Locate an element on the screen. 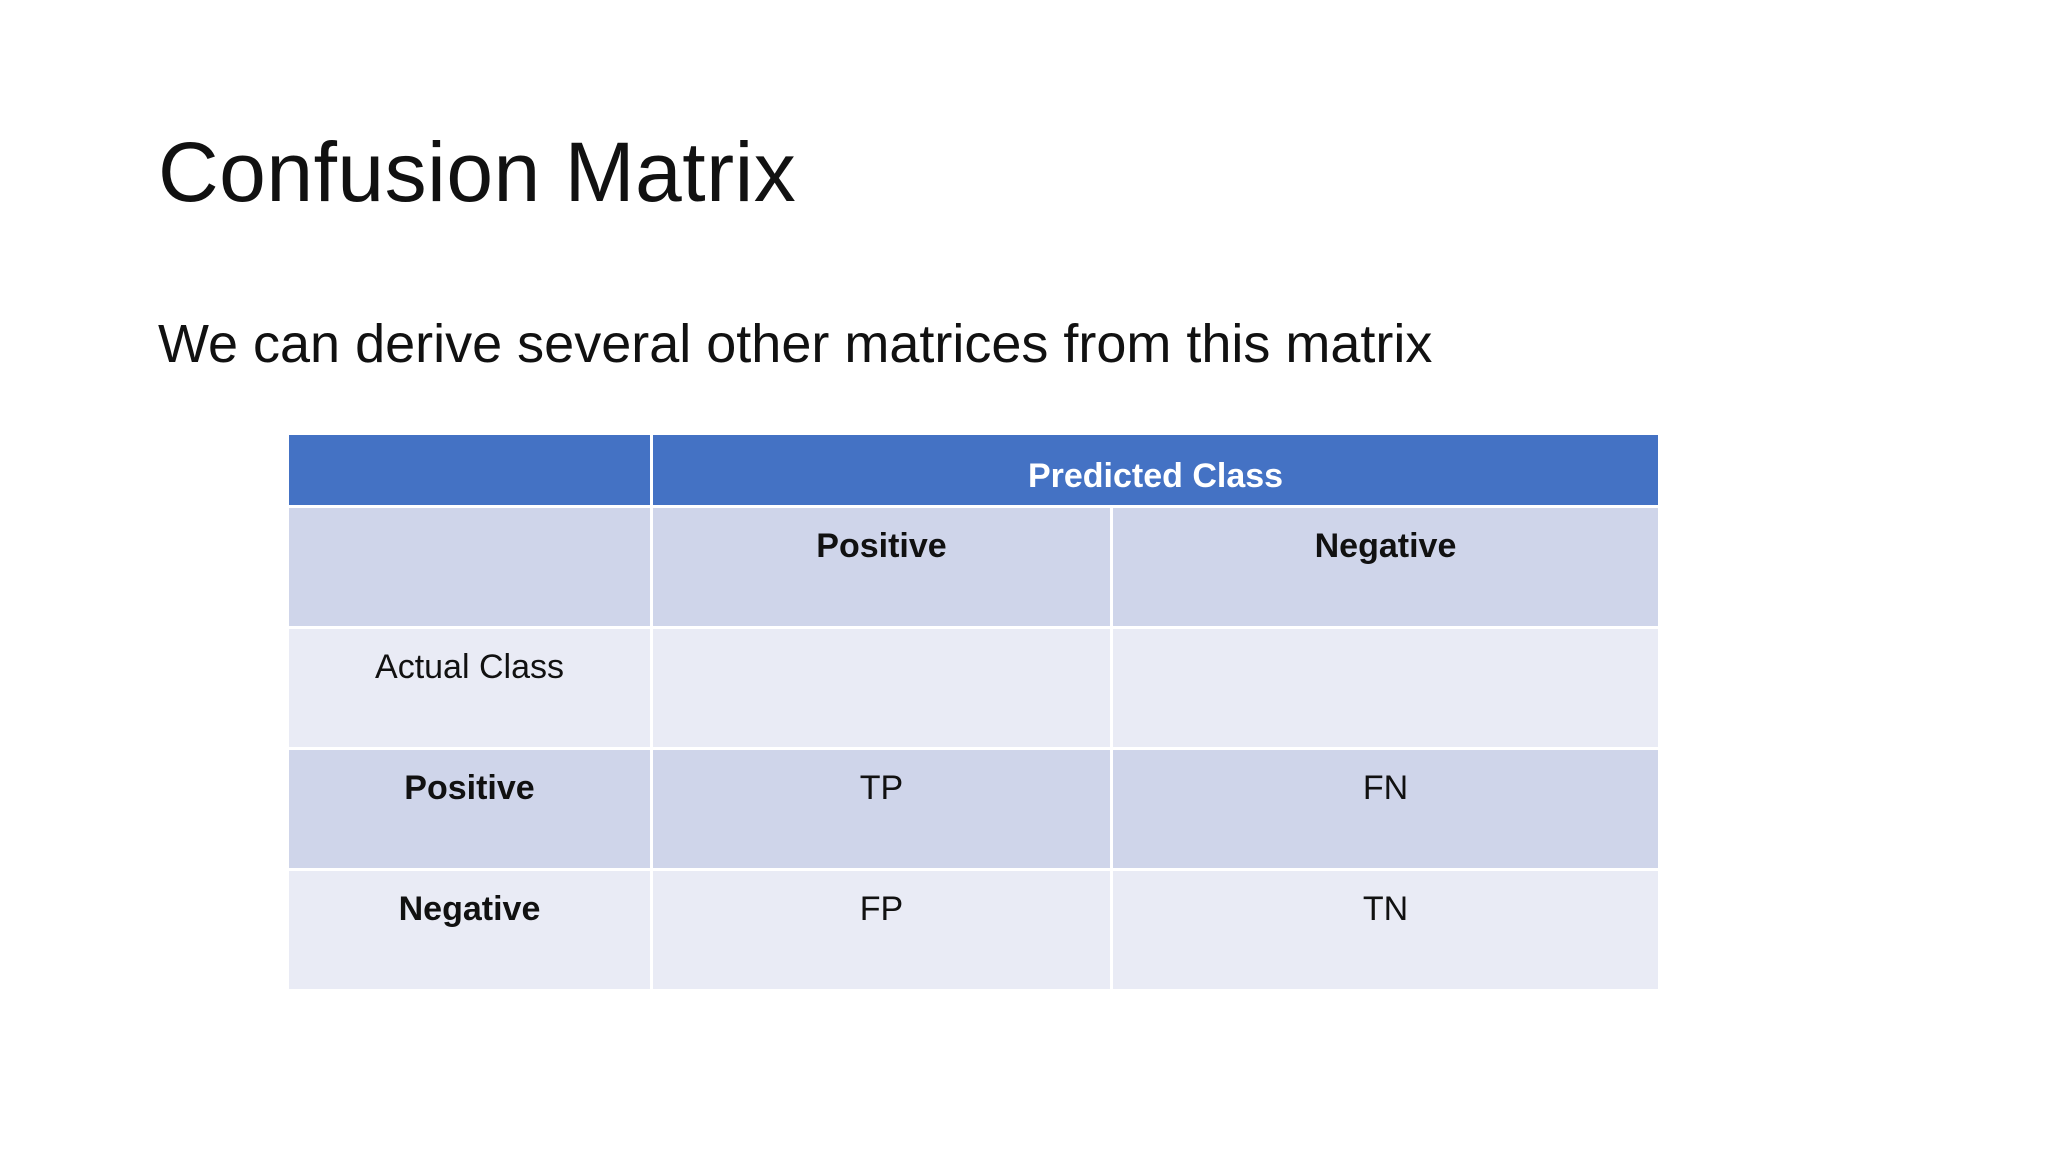  predicted-class-header: Predicted Class is located at coordinates (1155, 470).